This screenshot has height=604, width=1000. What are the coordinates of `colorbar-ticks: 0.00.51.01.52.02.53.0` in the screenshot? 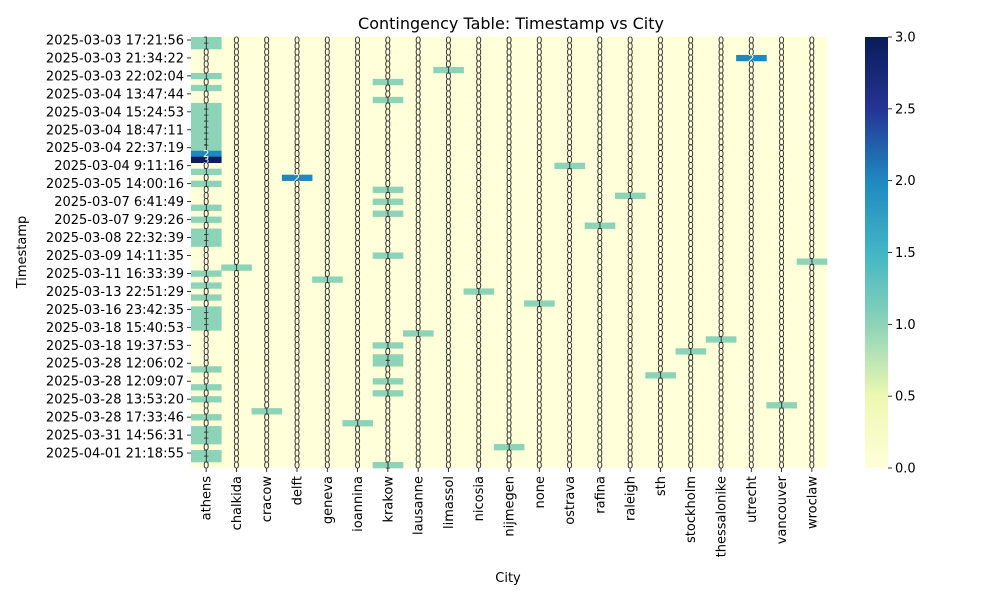 It's located at (902, 254).